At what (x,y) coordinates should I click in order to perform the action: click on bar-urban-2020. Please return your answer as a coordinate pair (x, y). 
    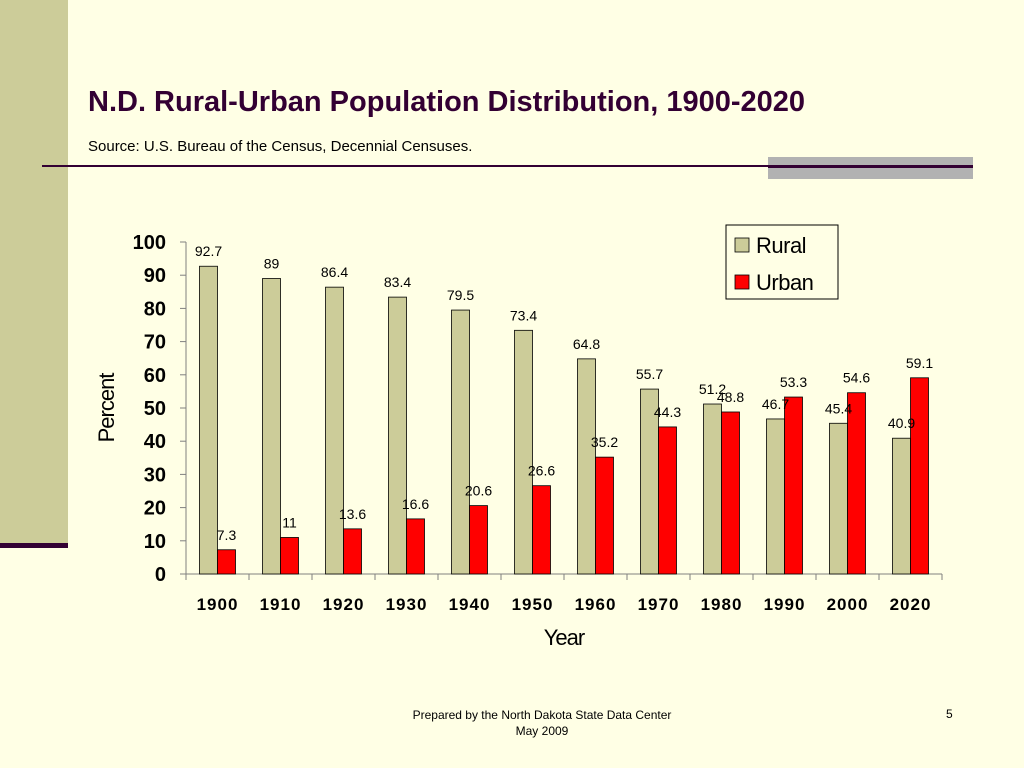
    Looking at the image, I should click on (919, 476).